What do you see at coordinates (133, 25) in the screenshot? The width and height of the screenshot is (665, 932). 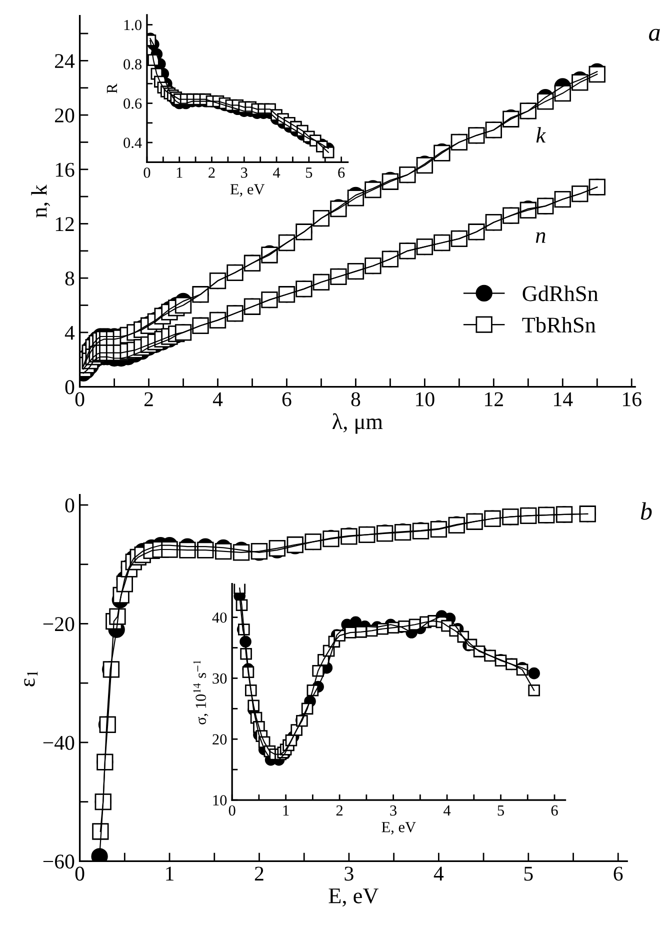 I see `y-tick-label: 1.0` at bounding box center [133, 25].